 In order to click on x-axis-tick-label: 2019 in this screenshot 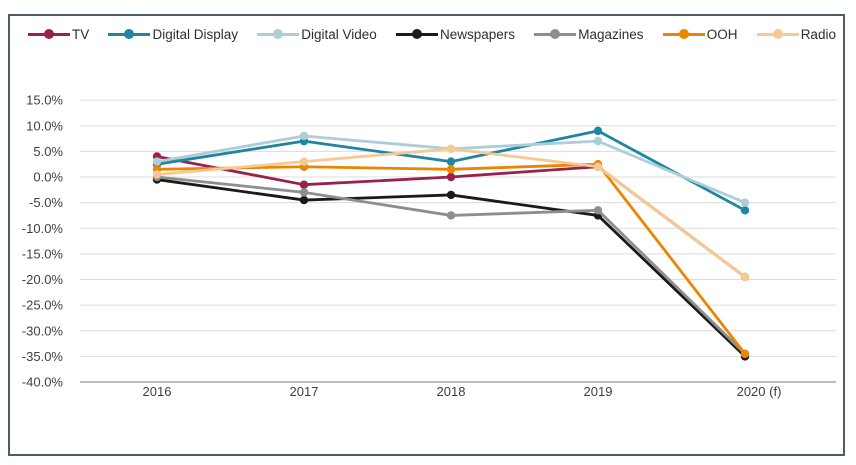, I will do `click(598, 391)`.